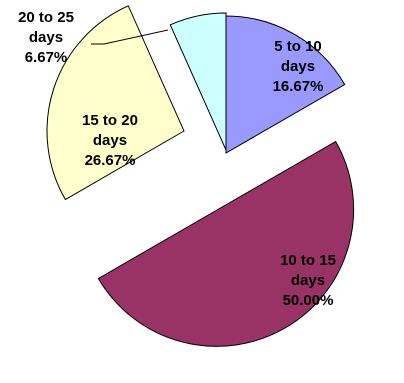  What do you see at coordinates (308, 260) in the screenshot?
I see `slice-label-category-1: 10 to 15` at bounding box center [308, 260].